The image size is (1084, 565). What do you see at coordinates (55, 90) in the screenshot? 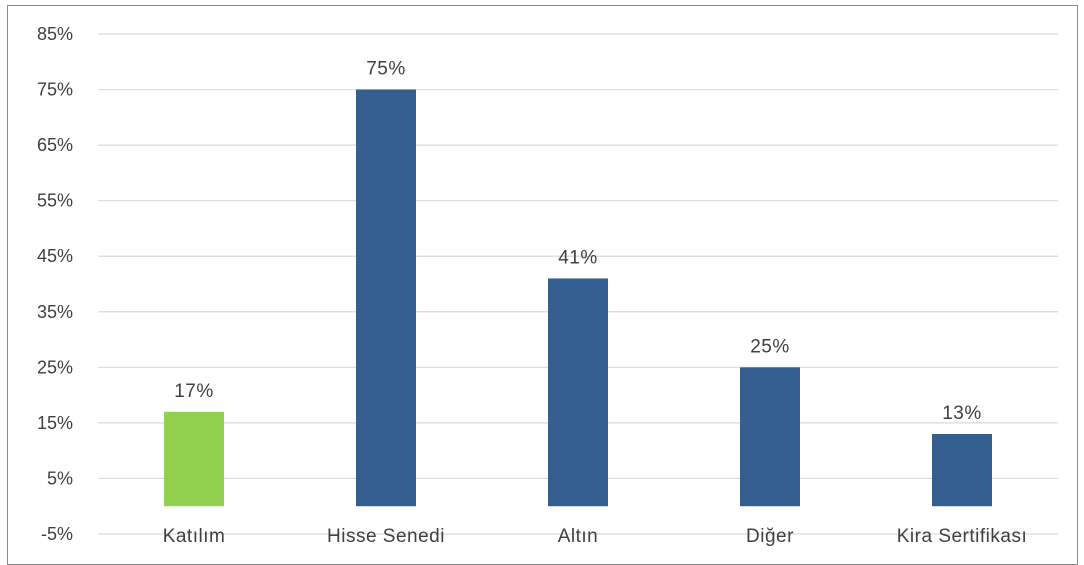
I see `y-tick-label: 75%` at bounding box center [55, 90].